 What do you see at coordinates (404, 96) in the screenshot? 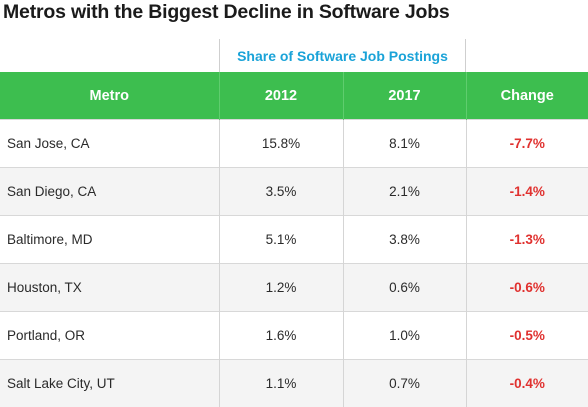
I see `year-2017-column-header: 2017` at bounding box center [404, 96].